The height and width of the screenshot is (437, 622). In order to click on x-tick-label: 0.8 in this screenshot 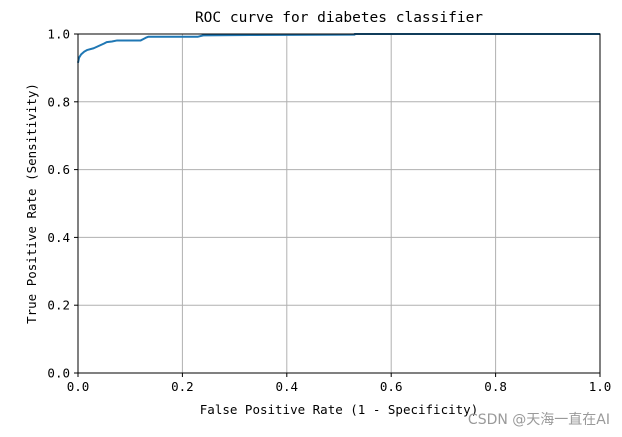, I will do `click(495, 386)`.